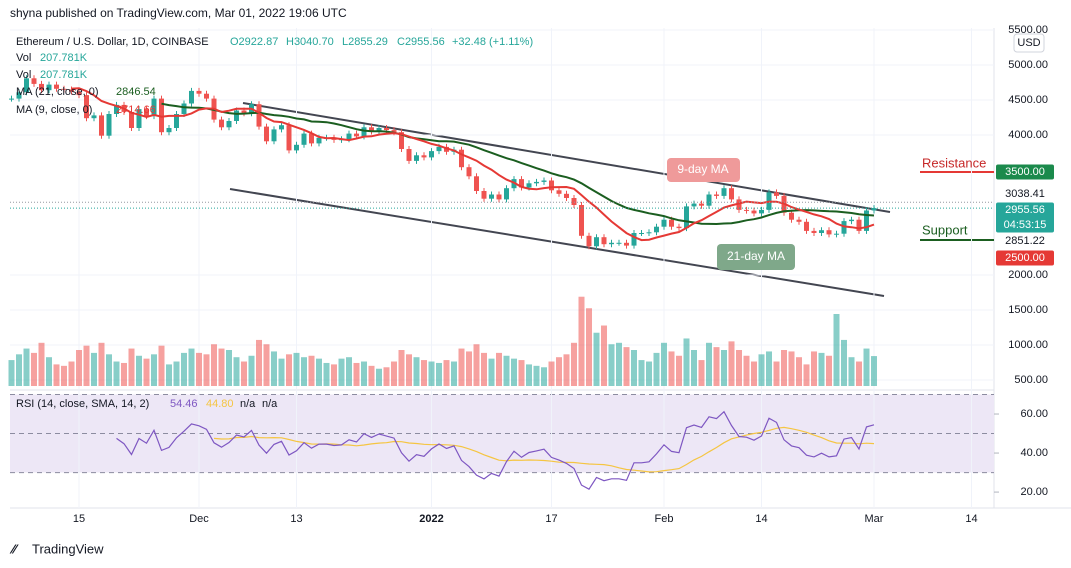  Describe the element at coordinates (64, 75) in the screenshot. I see `volume-legend-value: 207.781K` at that location.